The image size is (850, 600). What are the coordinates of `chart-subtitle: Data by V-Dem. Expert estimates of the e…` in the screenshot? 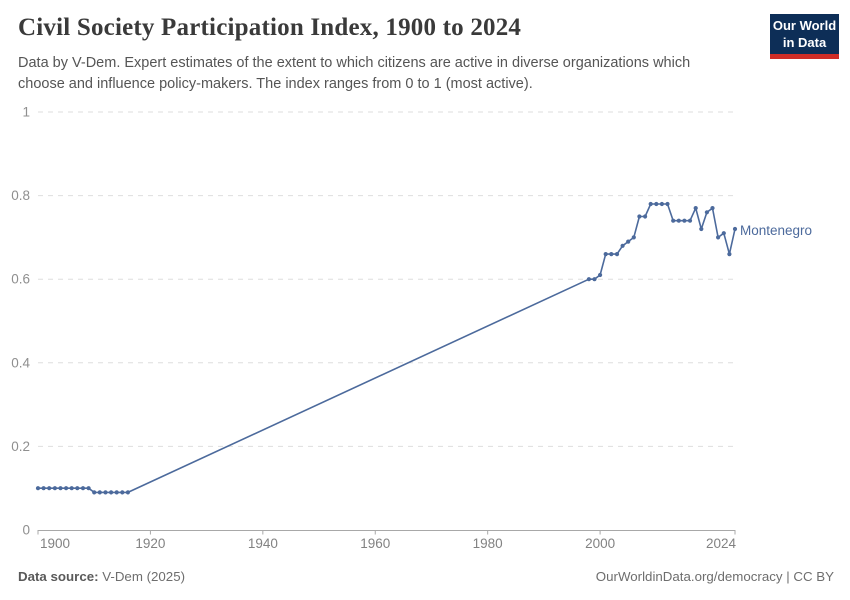 It's located at (354, 74).